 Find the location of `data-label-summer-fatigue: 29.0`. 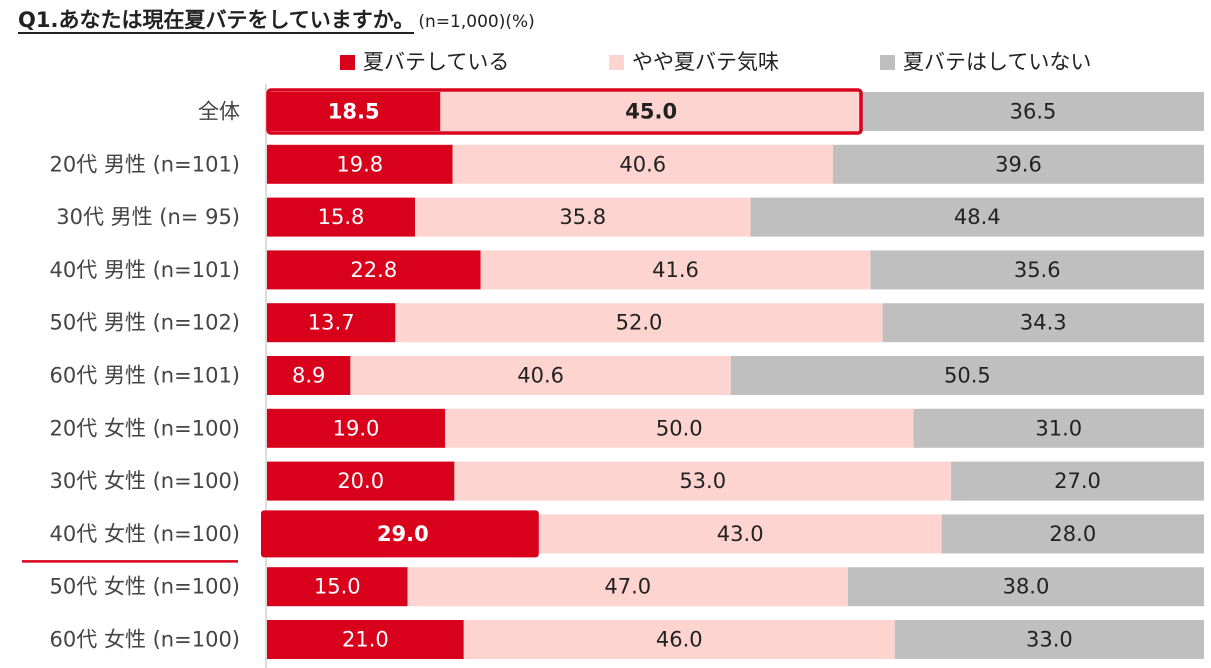

data-label-summer-fatigue: 29.0 is located at coordinates (403, 534).